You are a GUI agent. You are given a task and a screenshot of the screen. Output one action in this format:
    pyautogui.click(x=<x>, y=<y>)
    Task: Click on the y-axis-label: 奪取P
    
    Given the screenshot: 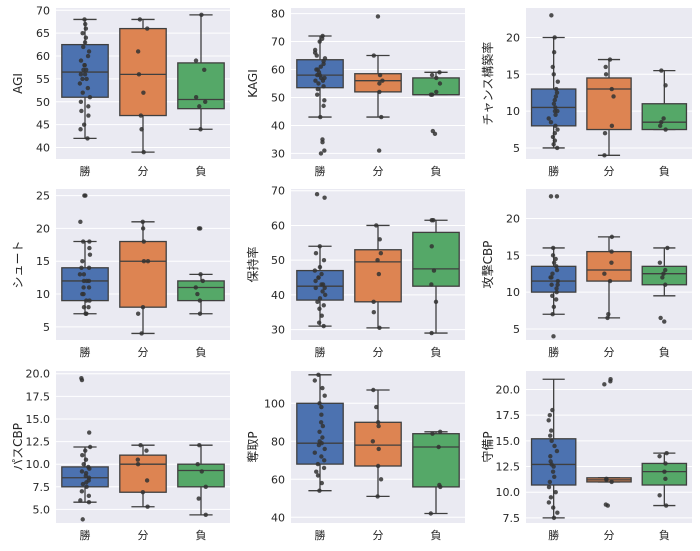 What is the action you would take?
    pyautogui.click(x=252, y=446)
    